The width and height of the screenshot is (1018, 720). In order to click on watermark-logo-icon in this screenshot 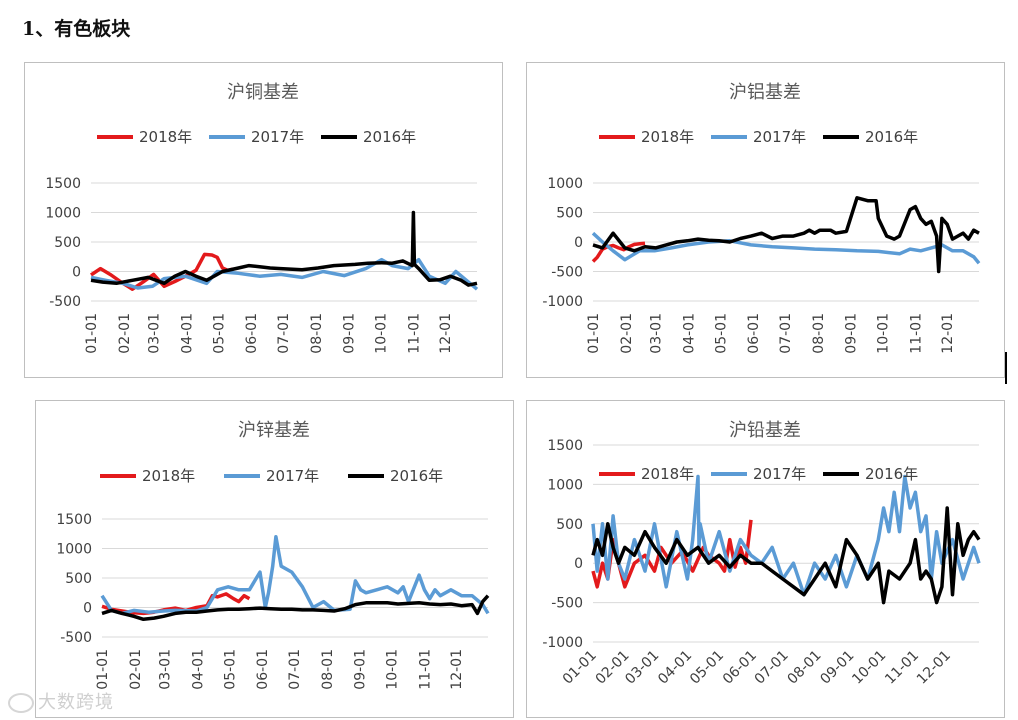, I will do `click(21, 703)`.